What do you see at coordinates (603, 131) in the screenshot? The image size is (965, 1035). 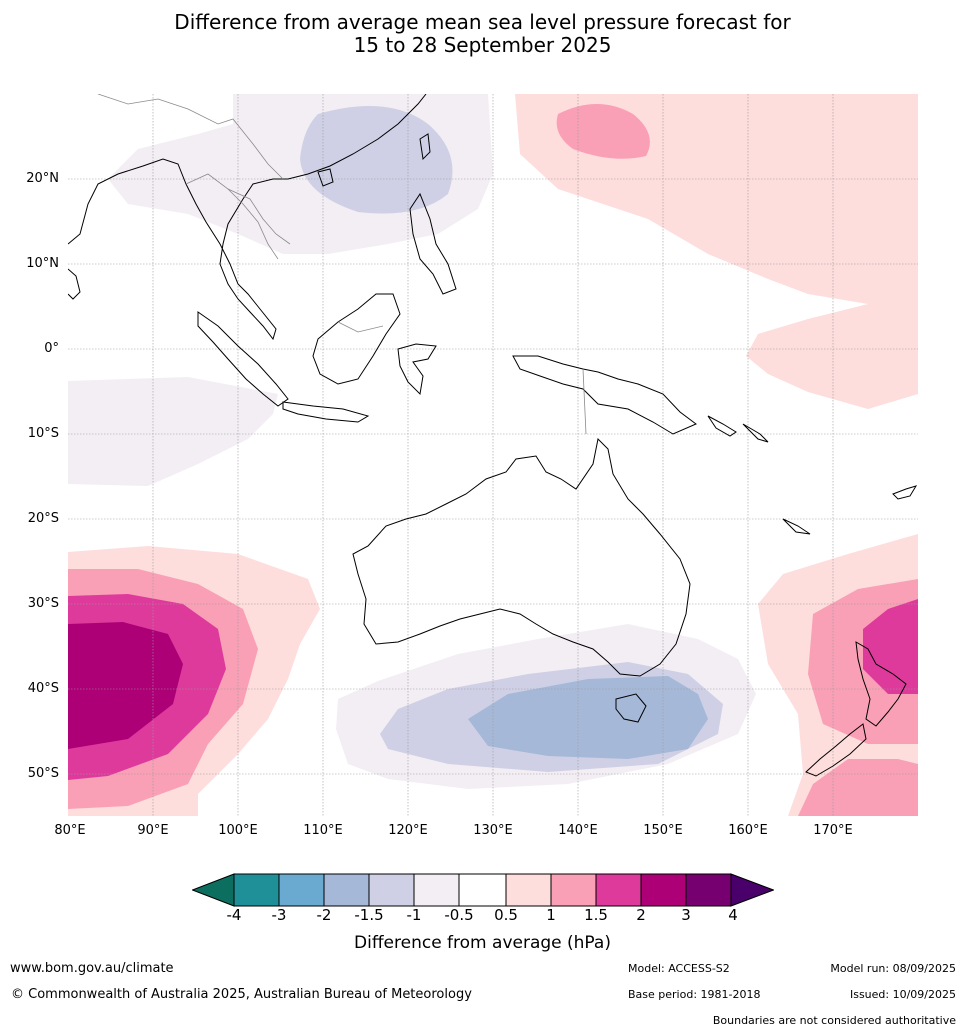 I see `positive-anomaly-north-pacific-core` at bounding box center [603, 131].